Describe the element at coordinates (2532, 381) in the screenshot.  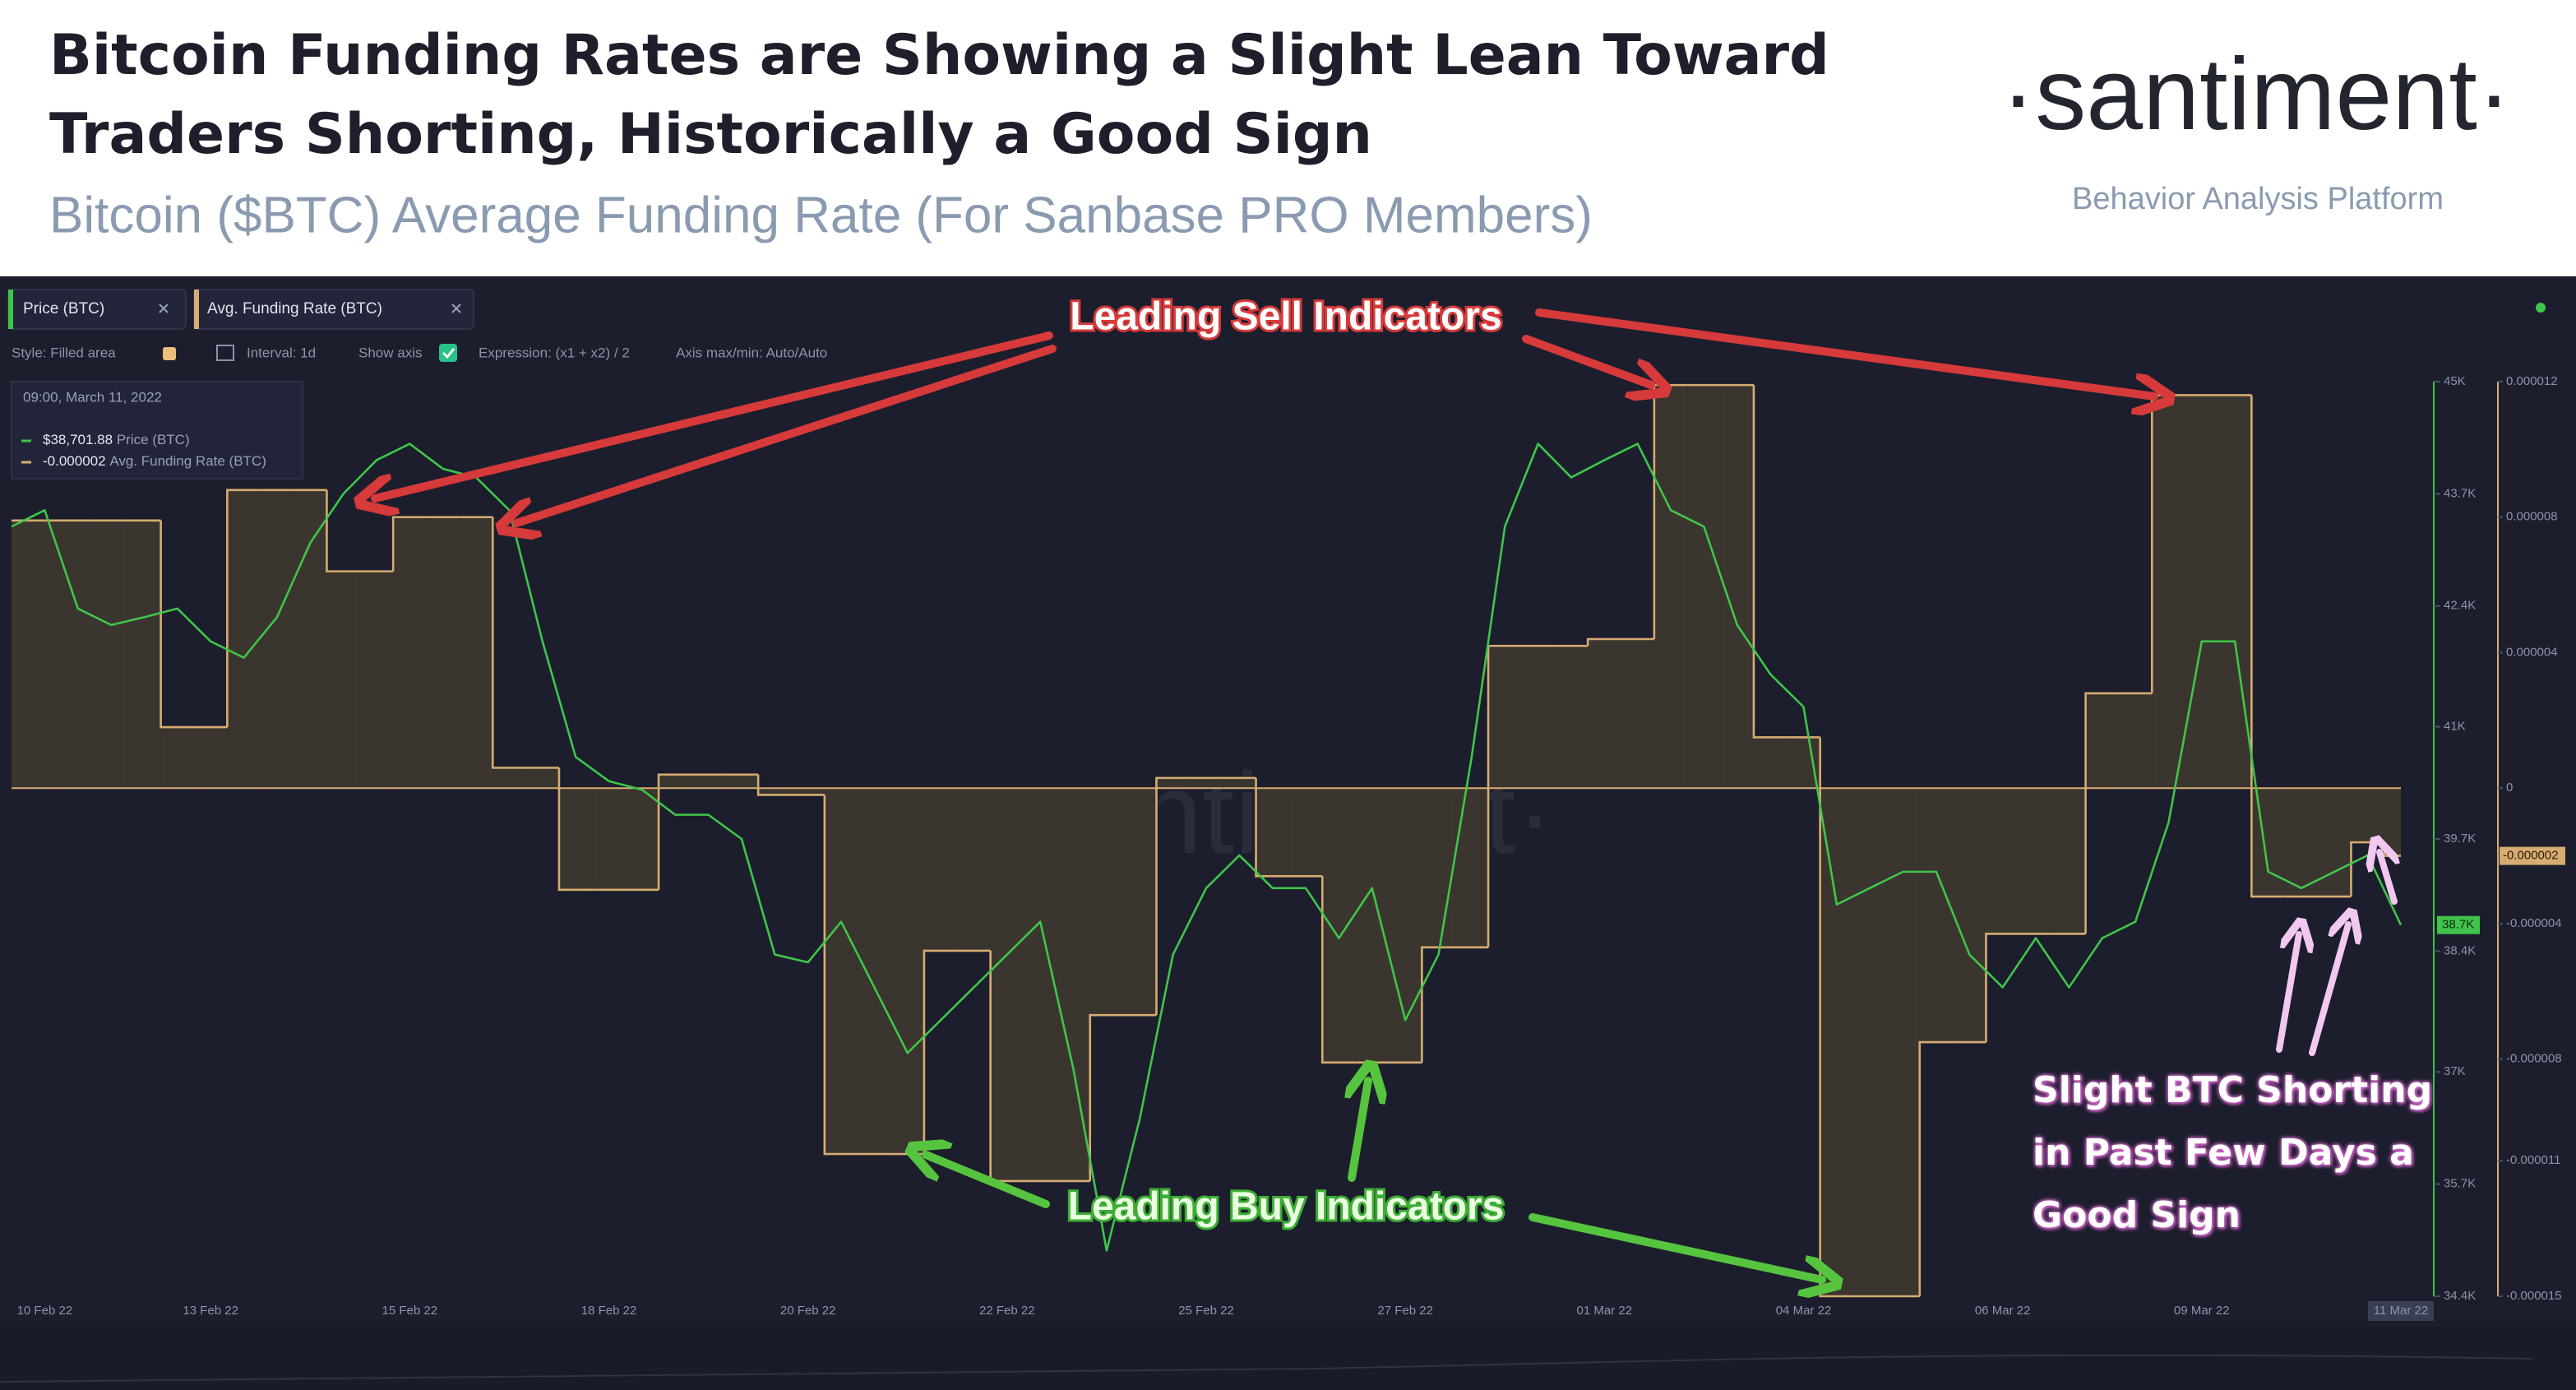
I see `y2-tick-label: 0.000012` at that location.